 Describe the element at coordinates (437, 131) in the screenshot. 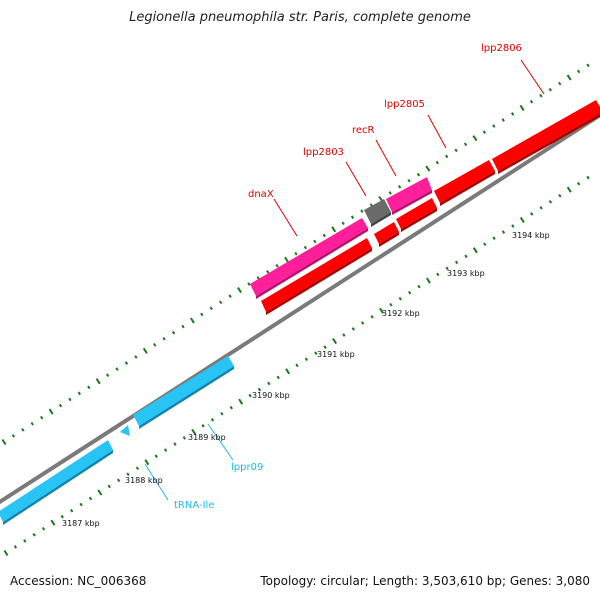

I see `leader-lpp2805` at that location.